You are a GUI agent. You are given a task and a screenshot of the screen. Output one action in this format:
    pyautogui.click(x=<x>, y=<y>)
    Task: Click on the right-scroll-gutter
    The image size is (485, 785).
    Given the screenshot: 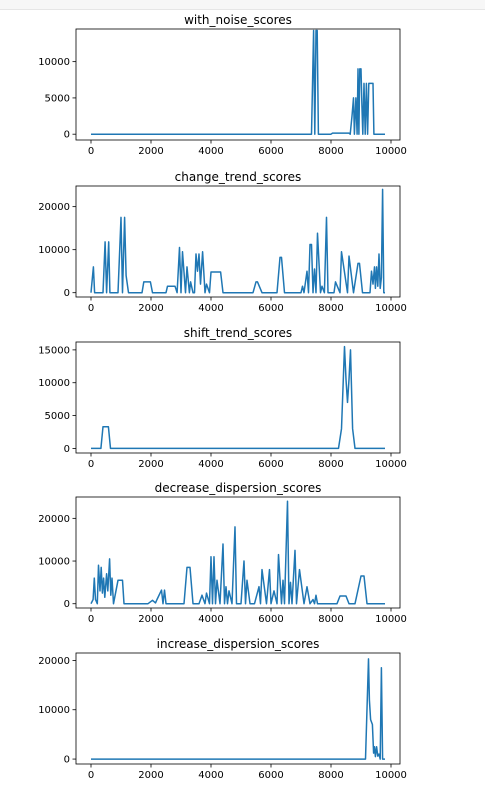 What is the action you would take?
    pyautogui.click(x=481, y=397)
    